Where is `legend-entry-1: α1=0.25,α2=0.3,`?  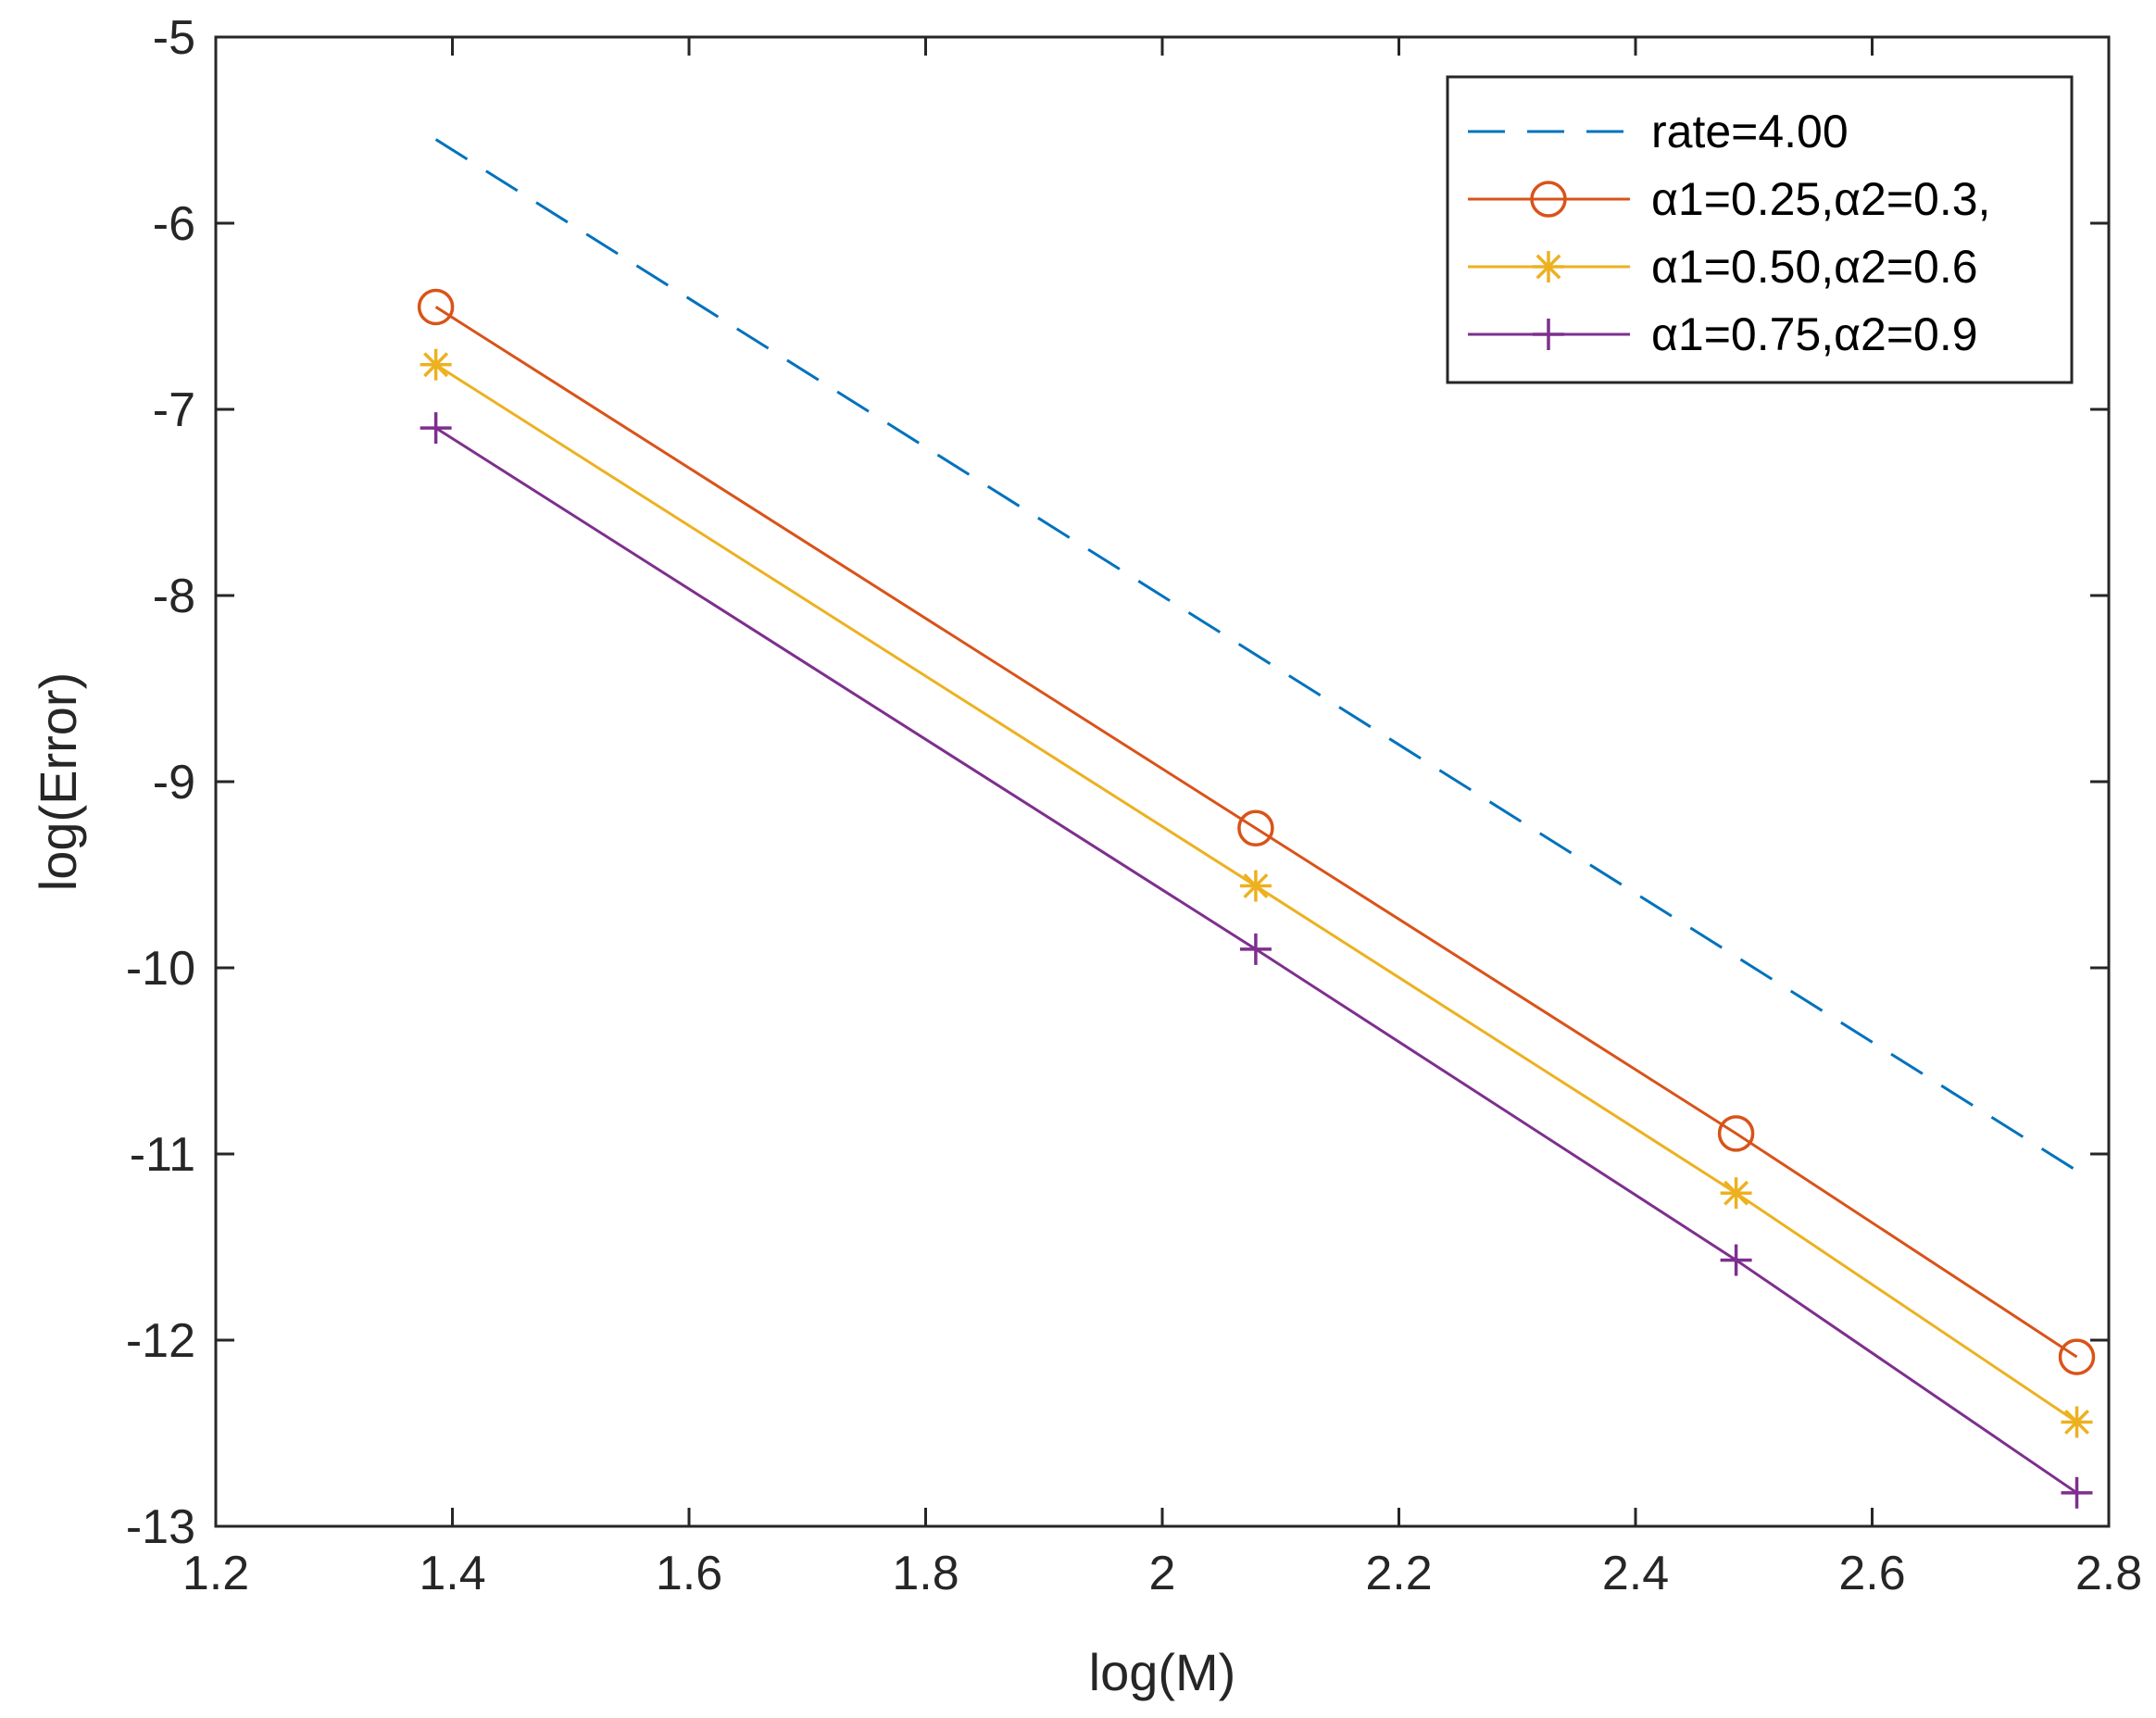
legend-entry-1: α1=0.25,α2=0.3, is located at coordinates (1729, 199).